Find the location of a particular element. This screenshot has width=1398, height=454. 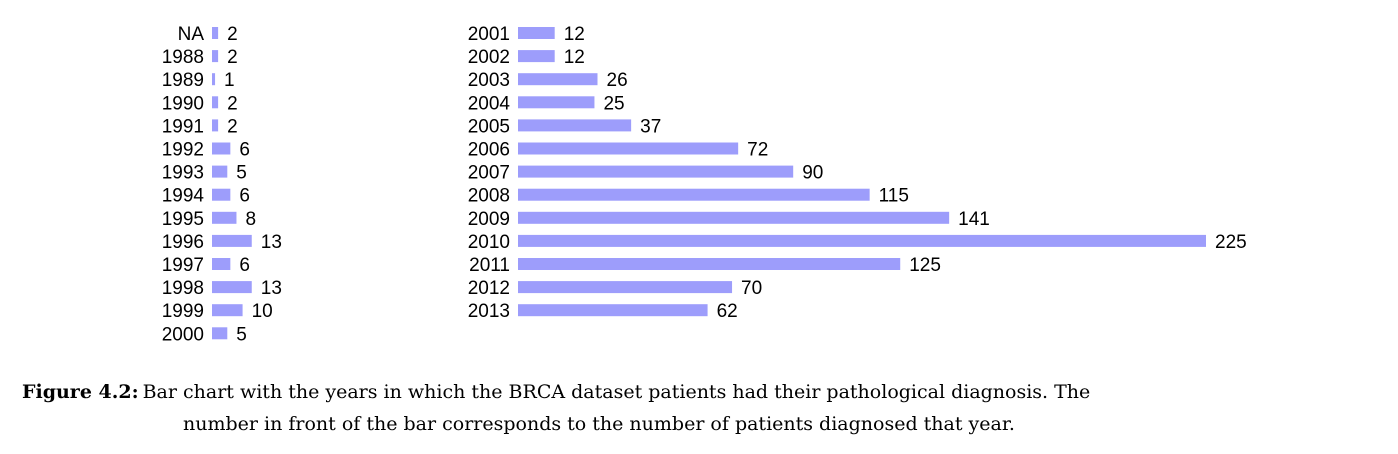

category-label: 1991 is located at coordinates (183, 126).